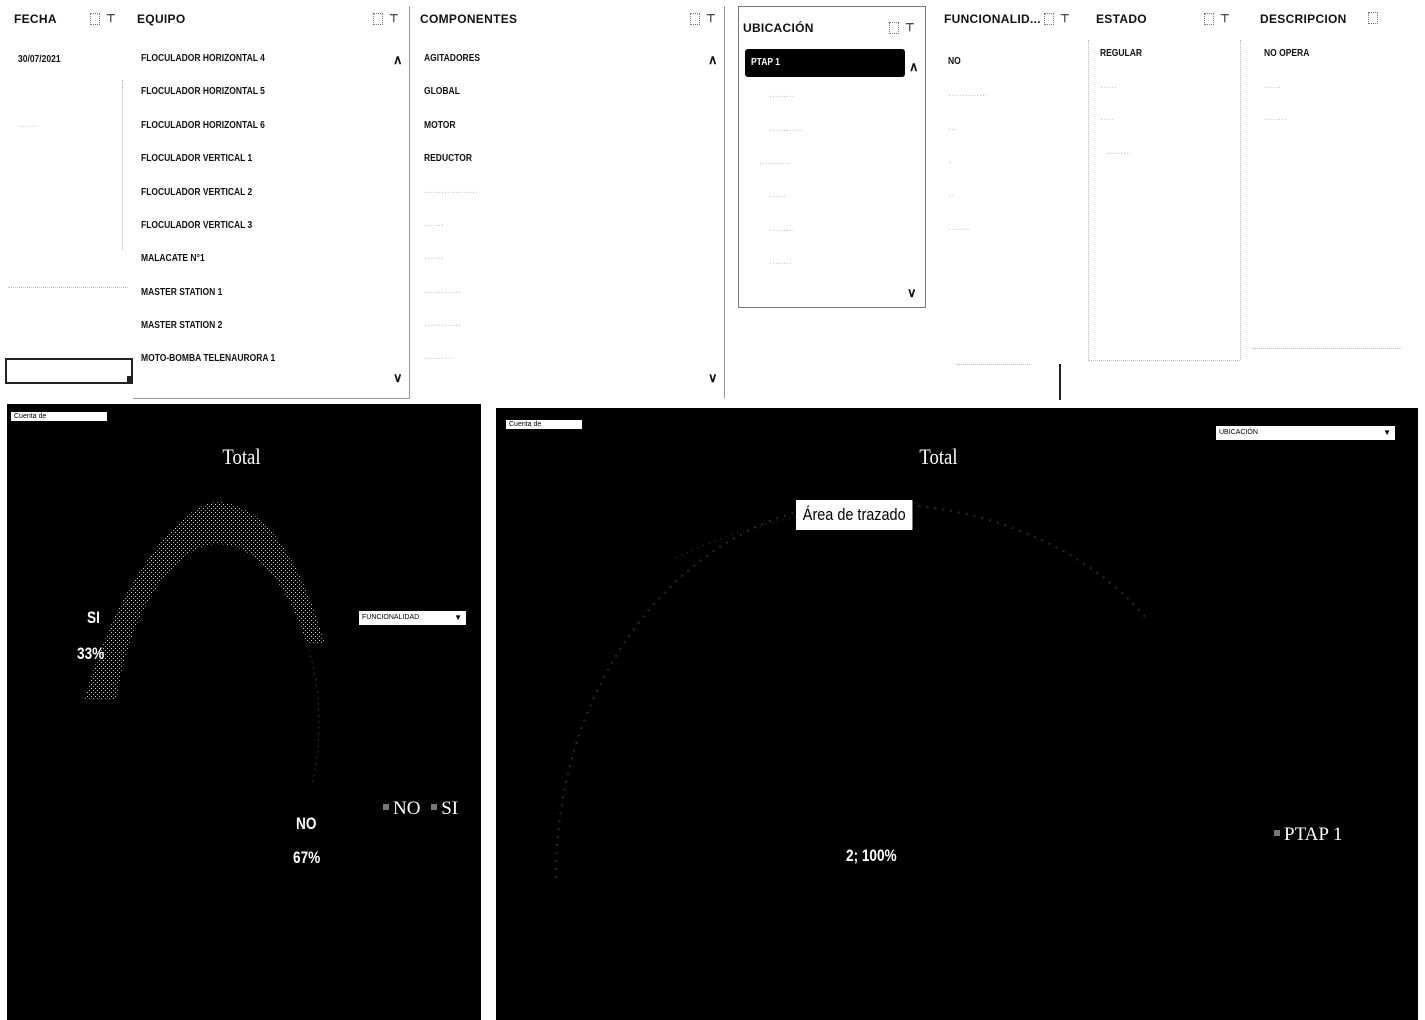  What do you see at coordinates (197, 225) in the screenshot?
I see `slicer-item: FLOCULADOR VERTICAL 3` at bounding box center [197, 225].